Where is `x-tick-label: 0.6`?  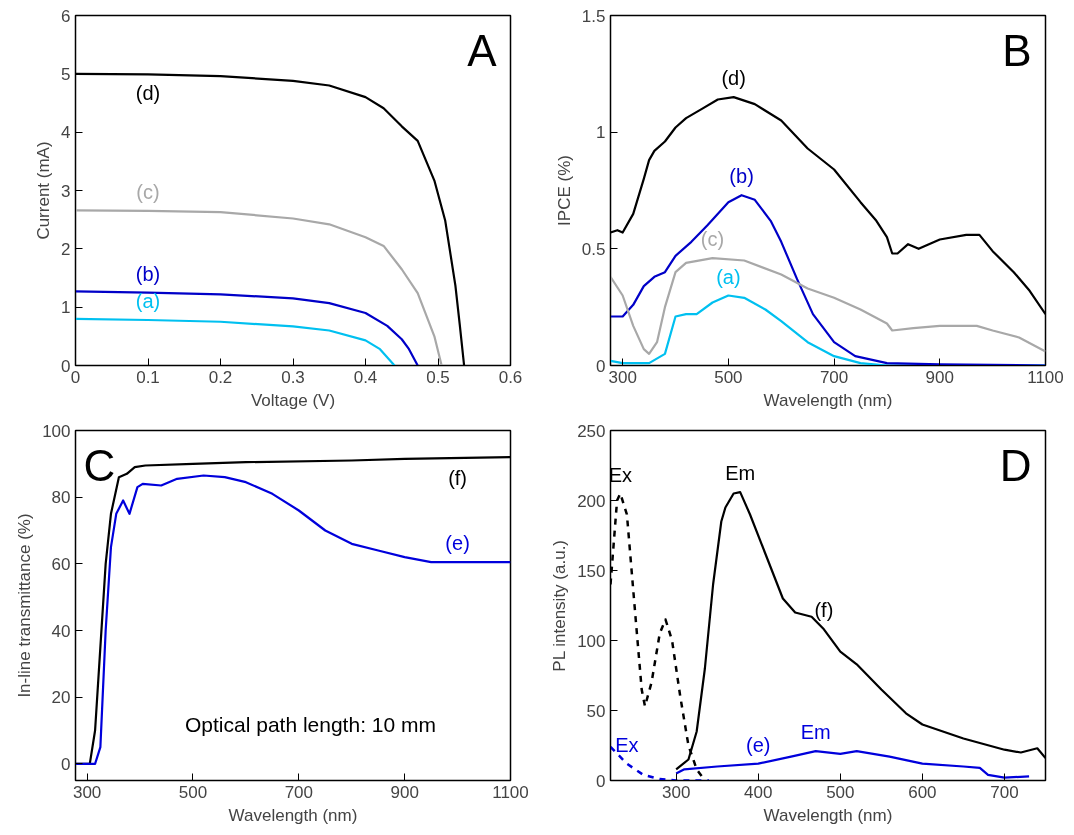 x-tick-label: 0.6 is located at coordinates (510, 377).